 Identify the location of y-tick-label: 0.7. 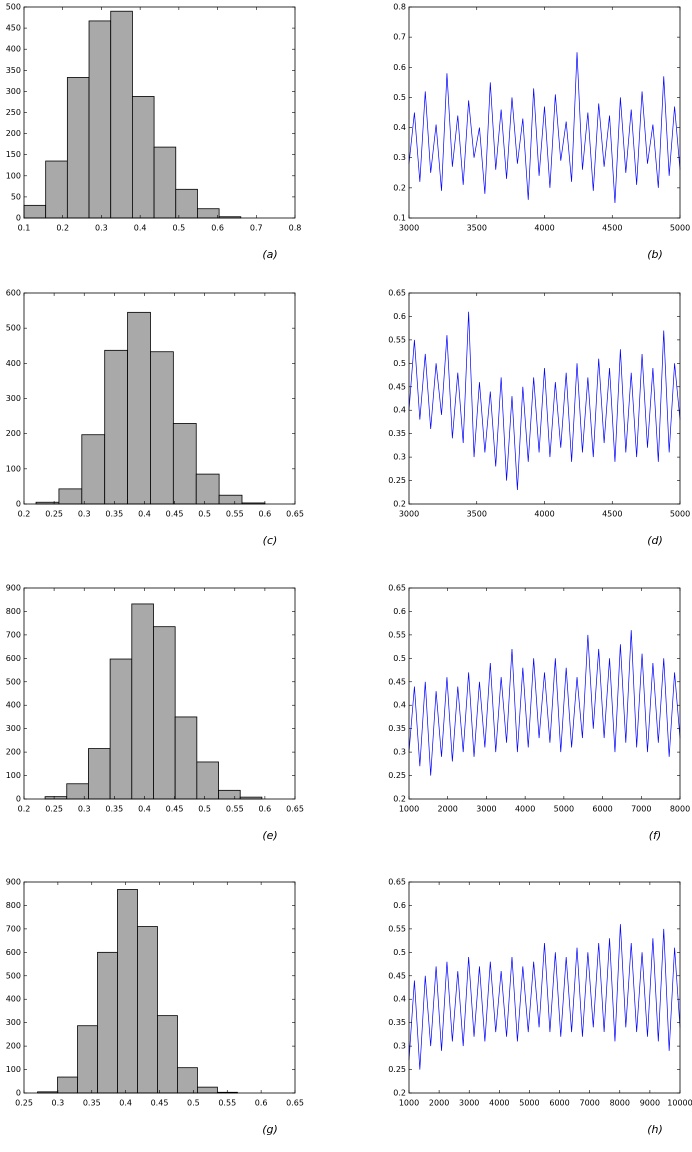
(399, 37).